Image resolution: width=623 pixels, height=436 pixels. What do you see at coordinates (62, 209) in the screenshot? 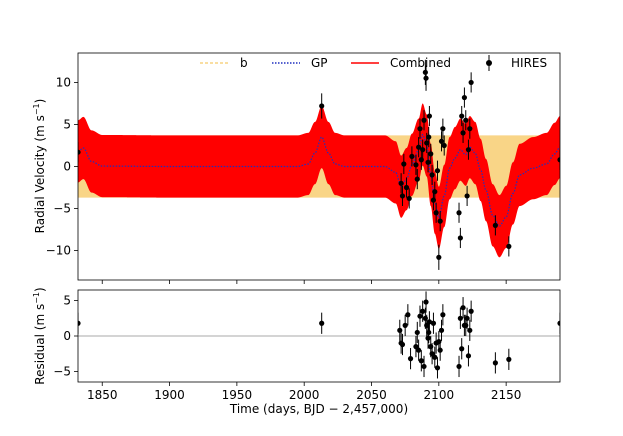
I see `top-y-tick-label: −5` at bounding box center [62, 209].